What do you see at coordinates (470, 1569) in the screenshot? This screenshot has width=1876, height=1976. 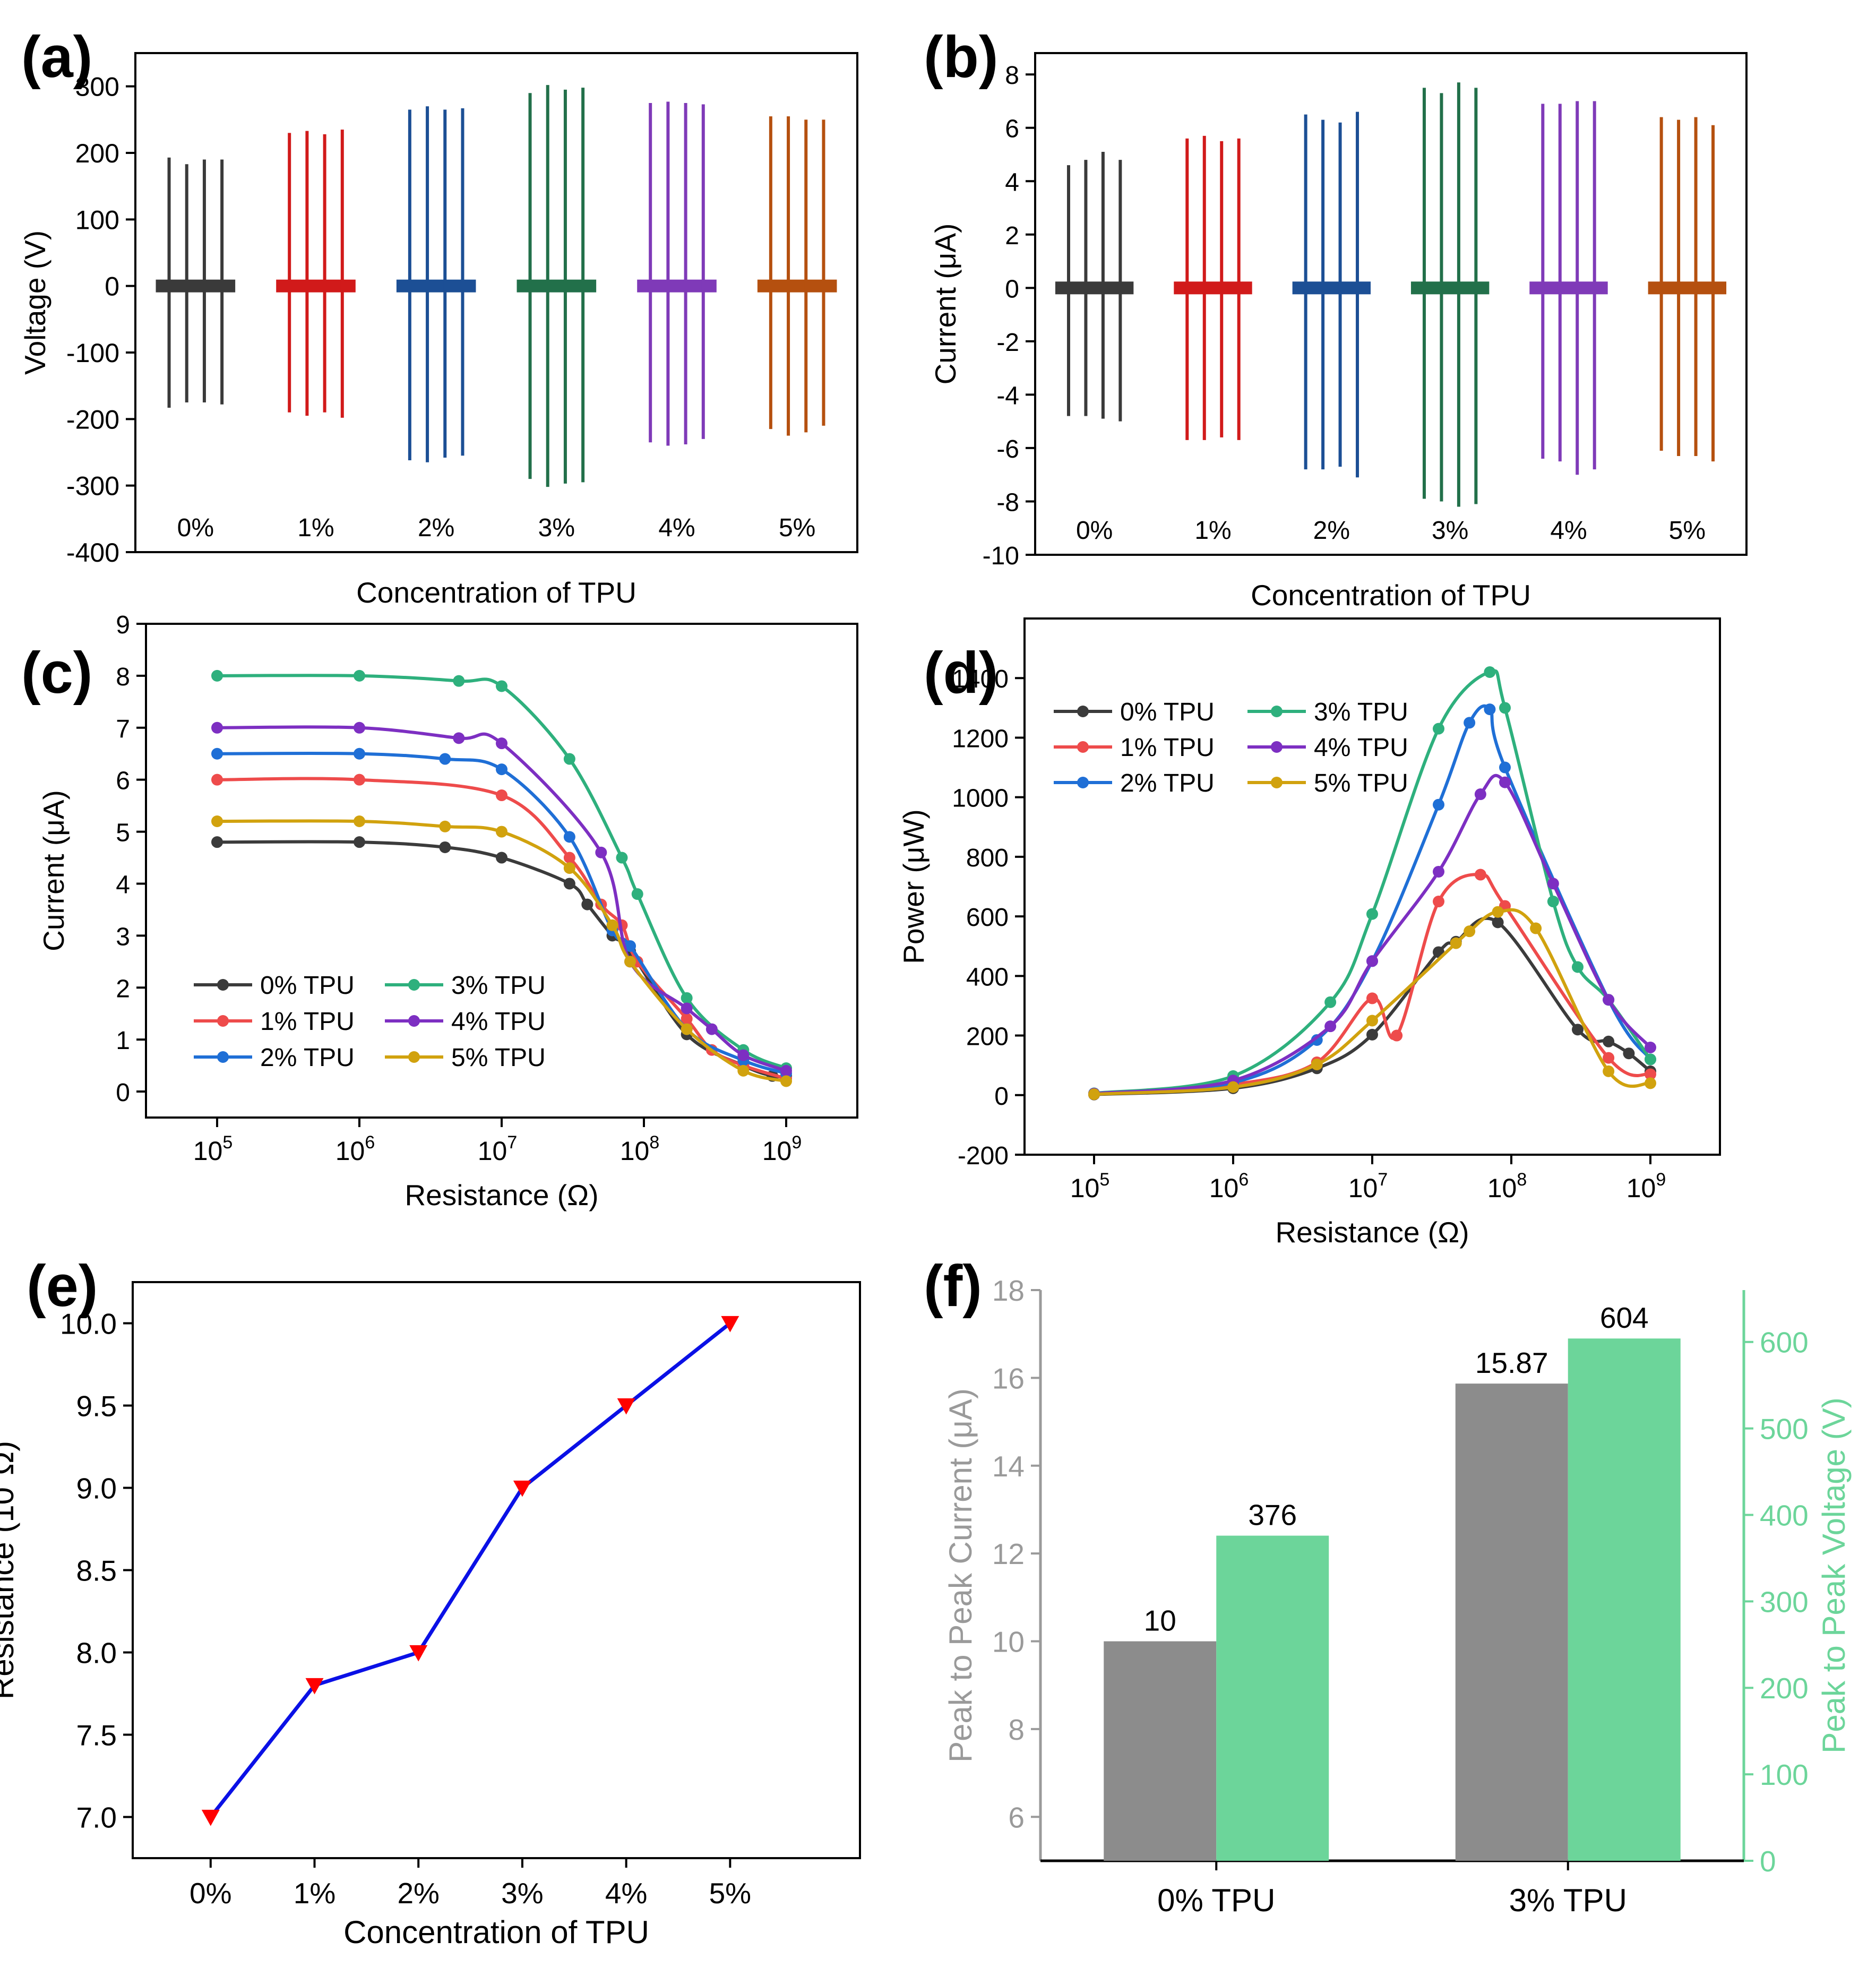 I see `series-line` at bounding box center [470, 1569].